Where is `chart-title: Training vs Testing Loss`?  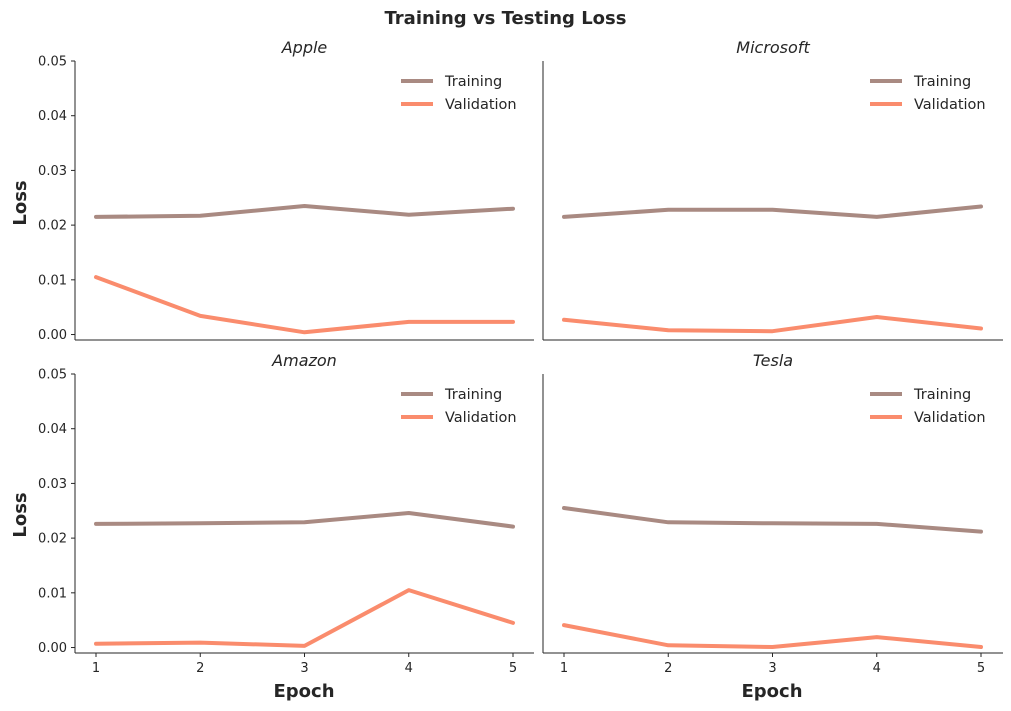 chart-title: Training vs Testing Loss is located at coordinates (506, 18).